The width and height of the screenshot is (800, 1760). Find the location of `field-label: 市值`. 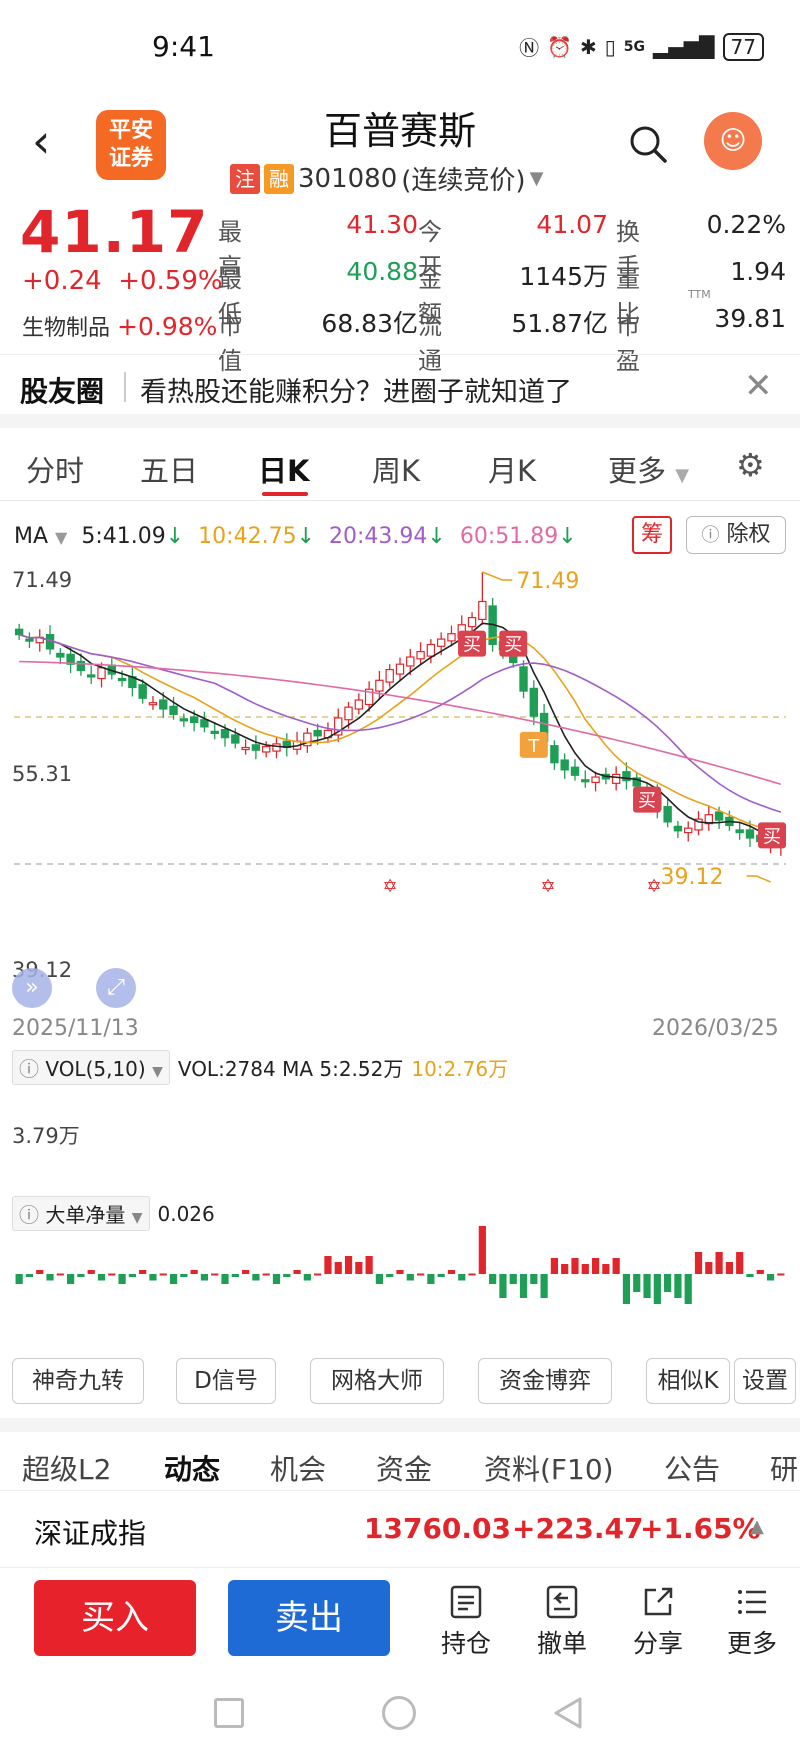

field-label: 市值 is located at coordinates (230, 343).